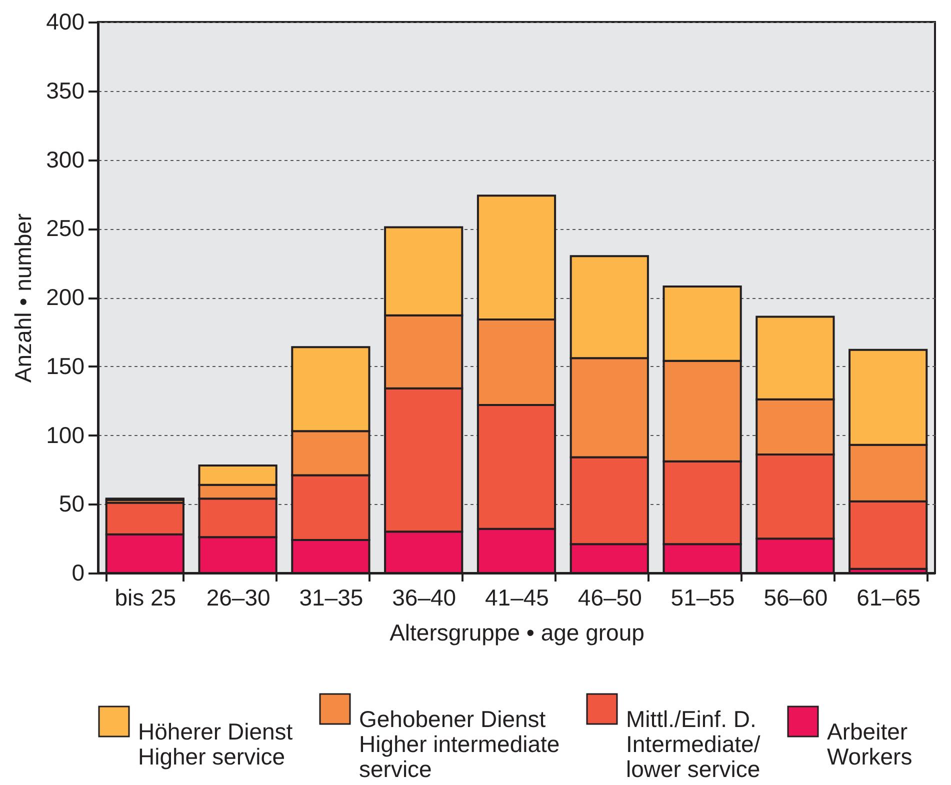  I want to click on x-tick-label: 61–65, so click(888, 597).